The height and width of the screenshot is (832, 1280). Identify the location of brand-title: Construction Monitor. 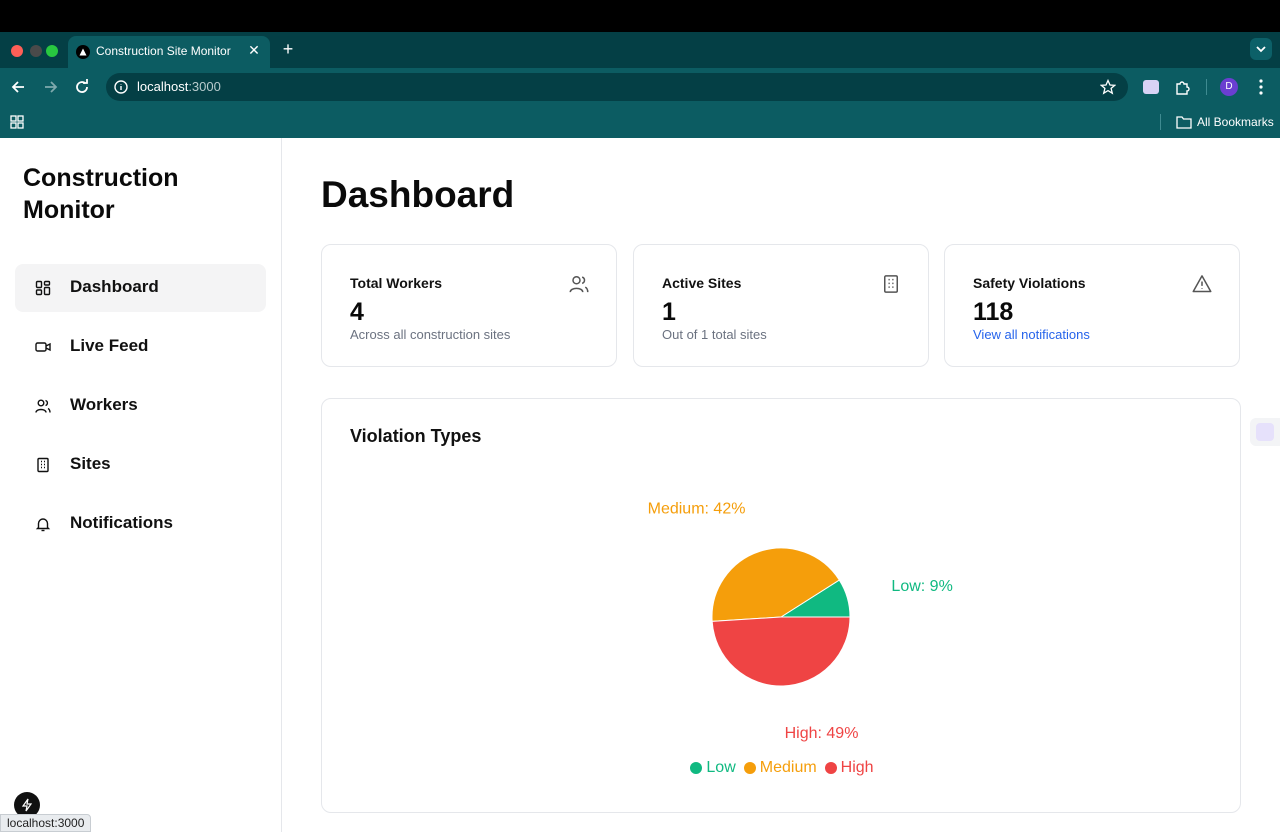
(101, 194).